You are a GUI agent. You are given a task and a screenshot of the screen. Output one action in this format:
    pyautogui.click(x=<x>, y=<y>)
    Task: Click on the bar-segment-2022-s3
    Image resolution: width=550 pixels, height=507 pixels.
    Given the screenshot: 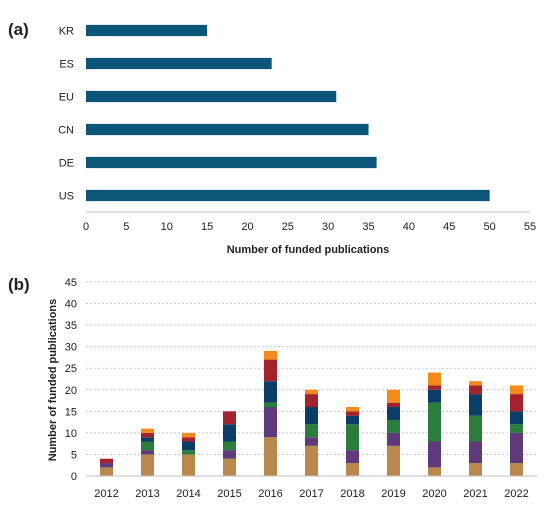 What is the action you would take?
    pyautogui.click(x=516, y=428)
    